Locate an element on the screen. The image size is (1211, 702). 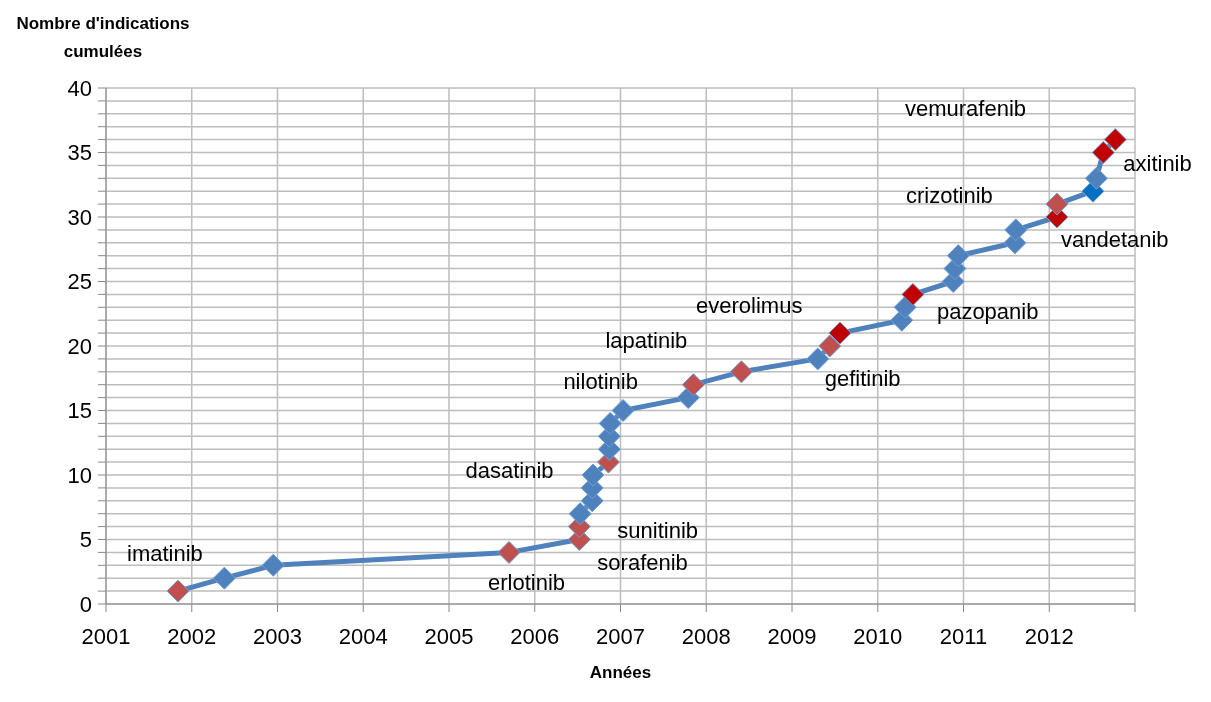
annotation: dasatinib is located at coordinates (509, 470).